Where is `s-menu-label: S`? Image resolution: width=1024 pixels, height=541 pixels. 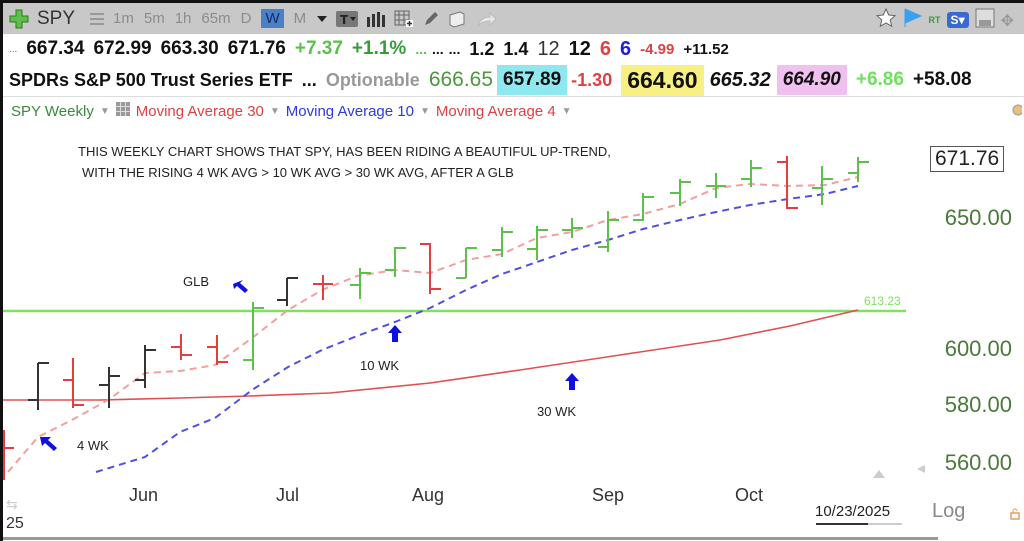 s-menu-label: S is located at coordinates (954, 20).